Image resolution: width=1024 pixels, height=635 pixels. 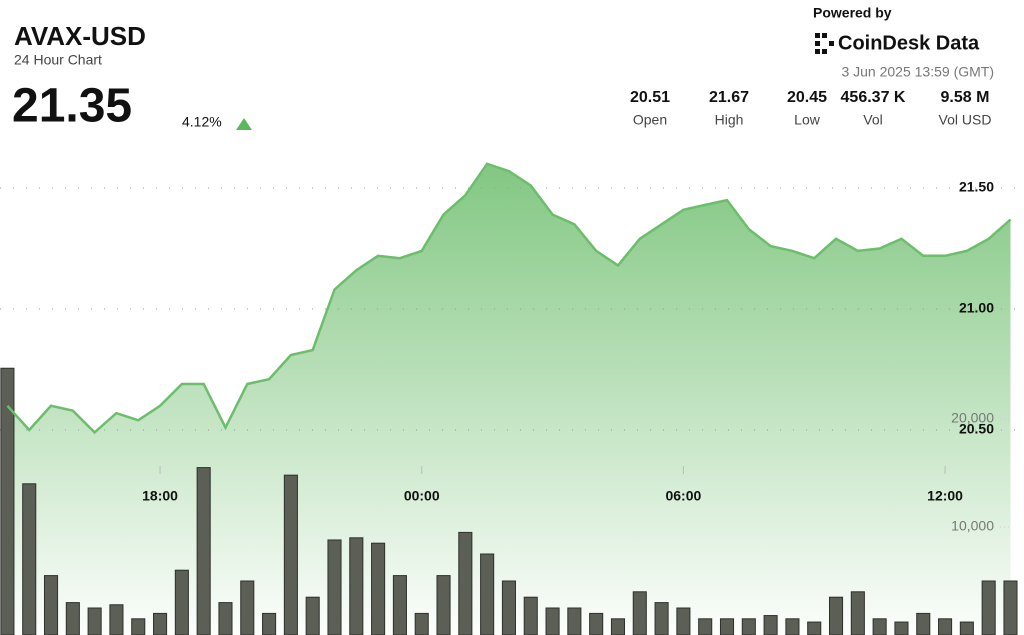 What do you see at coordinates (160, 496) in the screenshot?
I see `x-tick-label: 18:00` at bounding box center [160, 496].